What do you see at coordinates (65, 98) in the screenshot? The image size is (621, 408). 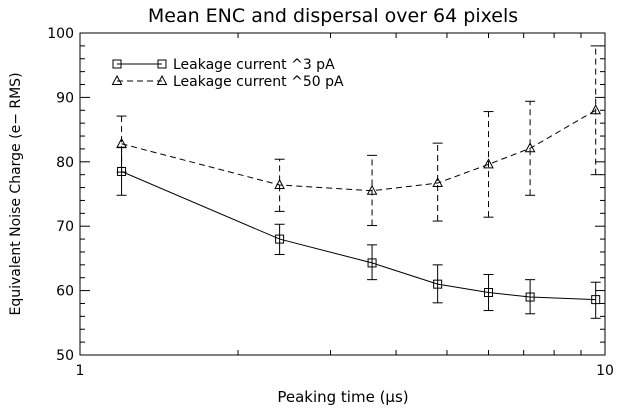 I see `y-tick-label: 90` at bounding box center [65, 98].